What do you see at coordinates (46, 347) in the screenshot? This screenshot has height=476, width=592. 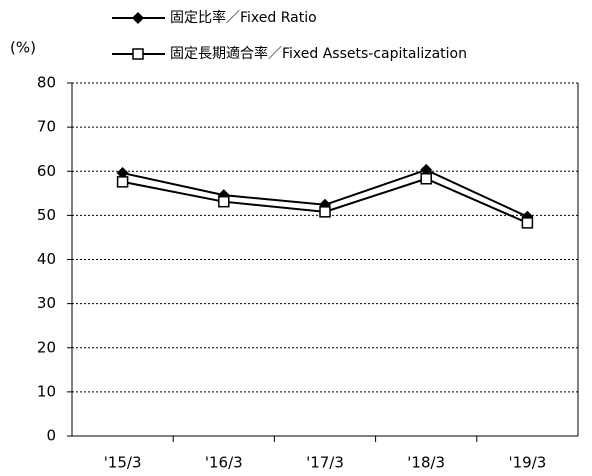 I see `y-tick-label: 20` at bounding box center [46, 347].